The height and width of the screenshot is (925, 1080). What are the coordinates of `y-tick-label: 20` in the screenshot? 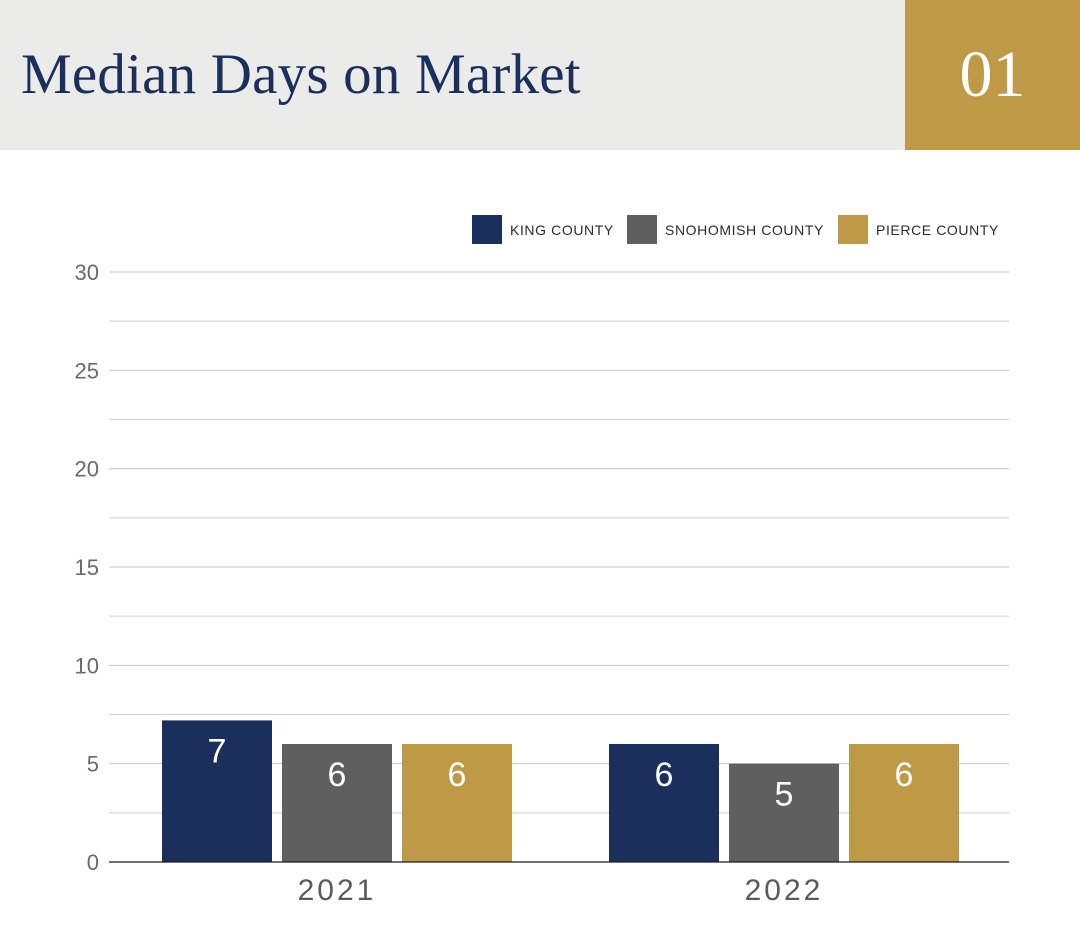 It's located at (87, 469).